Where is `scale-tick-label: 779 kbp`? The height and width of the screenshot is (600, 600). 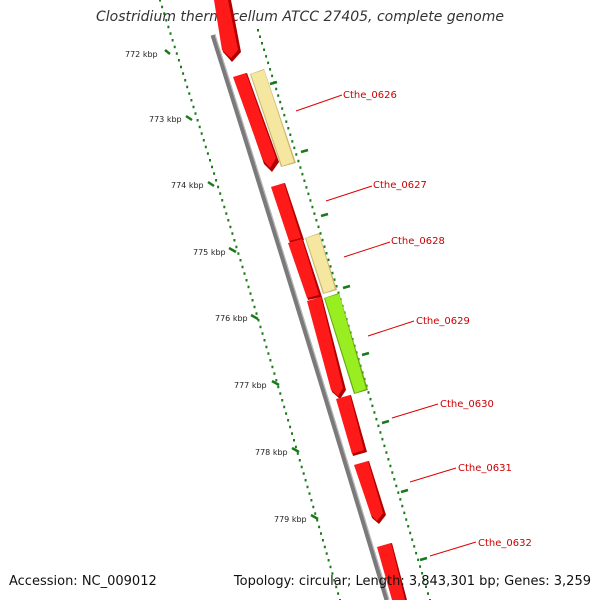 scale-tick-label: 779 kbp is located at coordinates (290, 519).